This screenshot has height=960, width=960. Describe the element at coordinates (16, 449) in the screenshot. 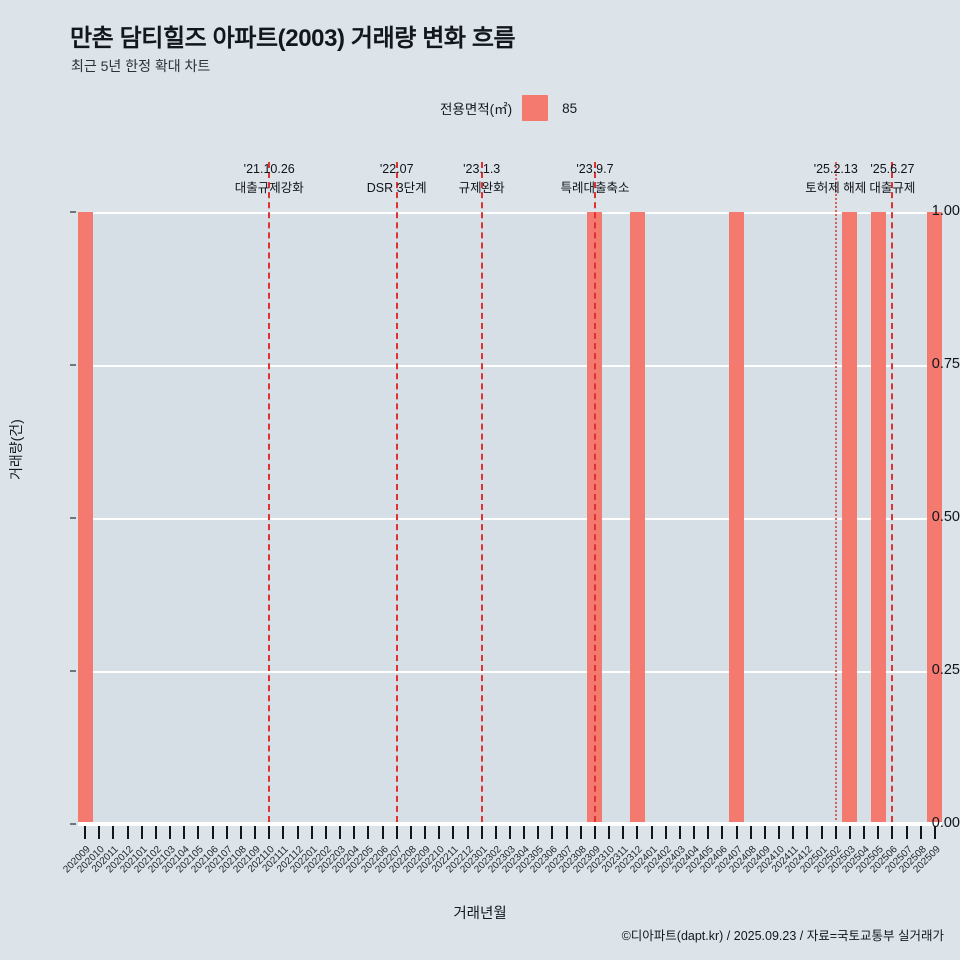

I see `y-axis-title: 거래량(건)` at that location.